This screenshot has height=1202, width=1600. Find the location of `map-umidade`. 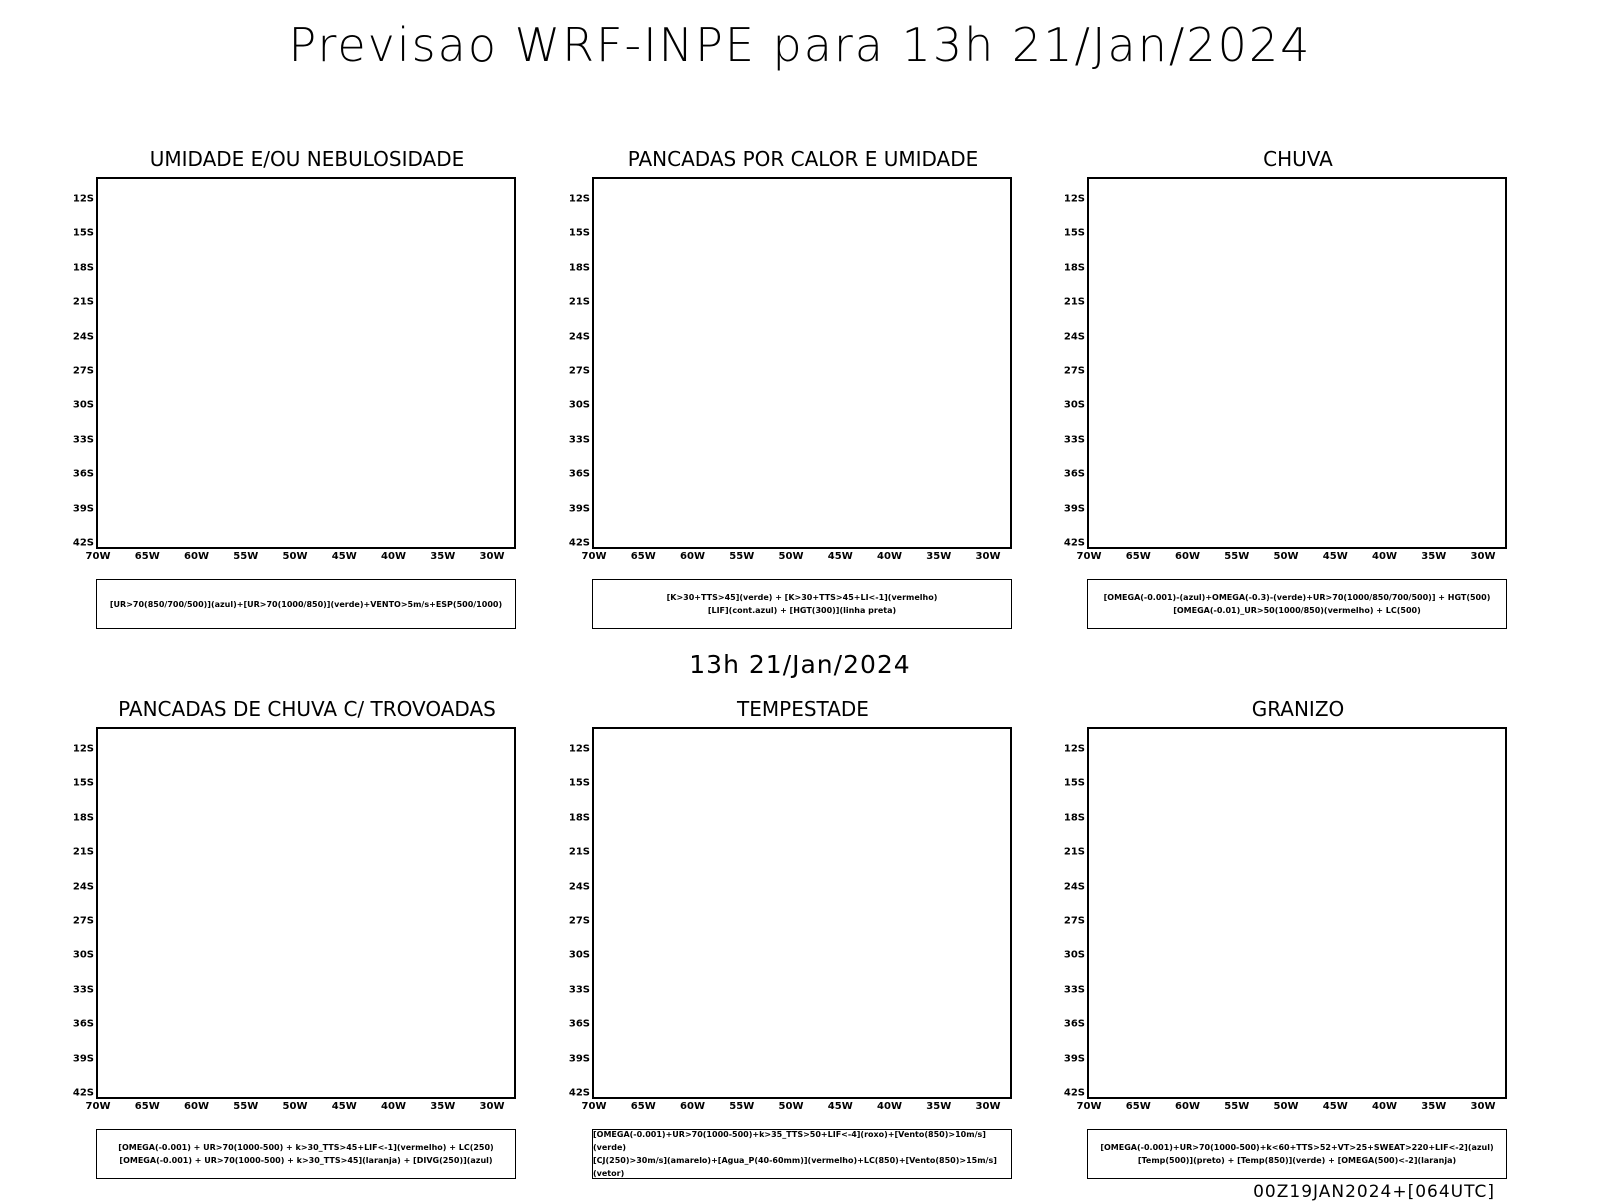

map-umidade is located at coordinates (306, 363).